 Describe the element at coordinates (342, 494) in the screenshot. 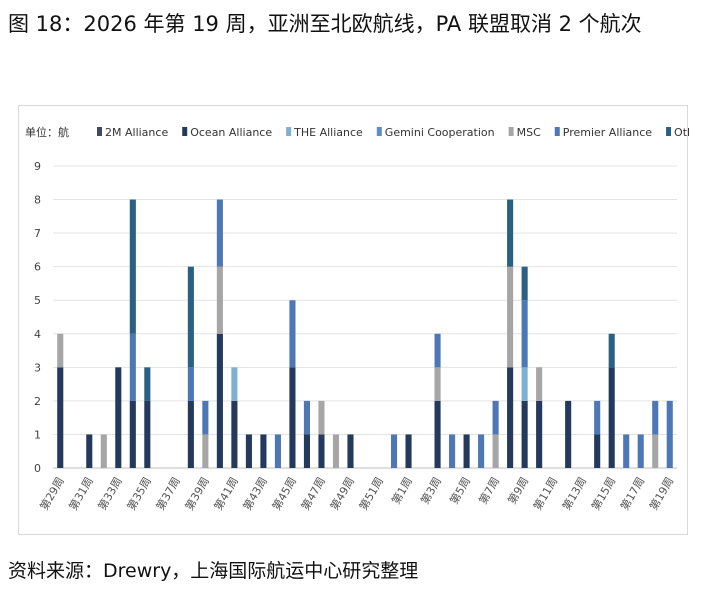

I see `x-tick-label: 第49周` at that location.